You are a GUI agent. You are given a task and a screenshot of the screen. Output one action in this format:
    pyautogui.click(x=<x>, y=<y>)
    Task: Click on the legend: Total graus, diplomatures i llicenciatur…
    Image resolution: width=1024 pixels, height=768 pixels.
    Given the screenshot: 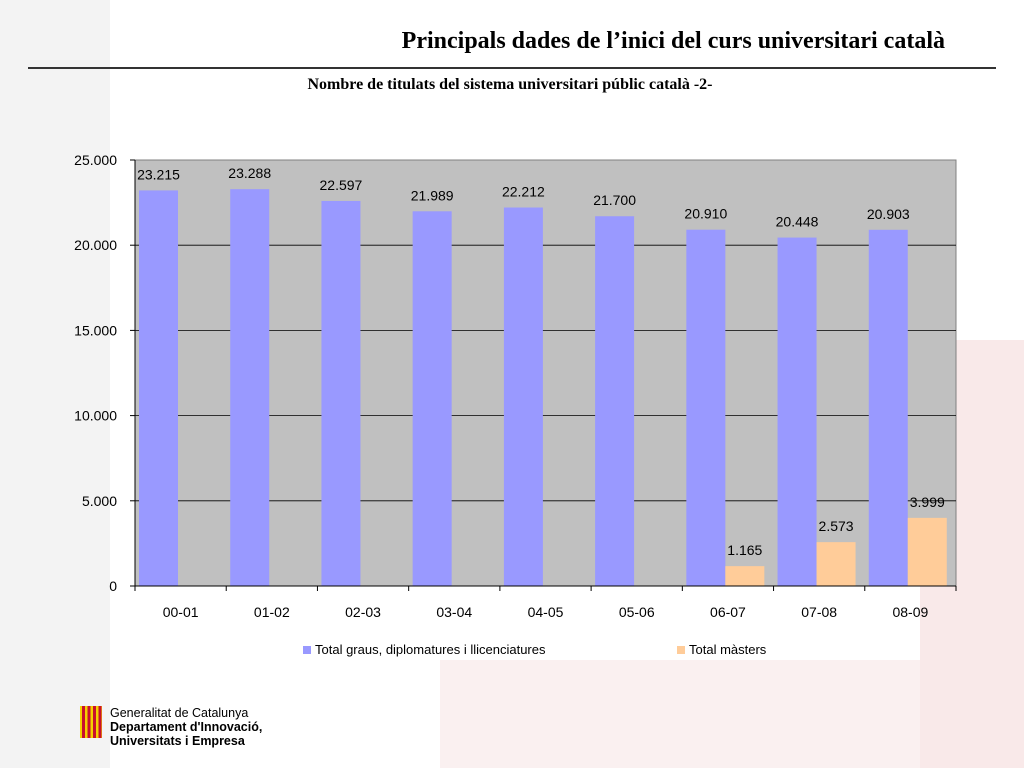 What is the action you would take?
    pyautogui.click(x=540, y=650)
    